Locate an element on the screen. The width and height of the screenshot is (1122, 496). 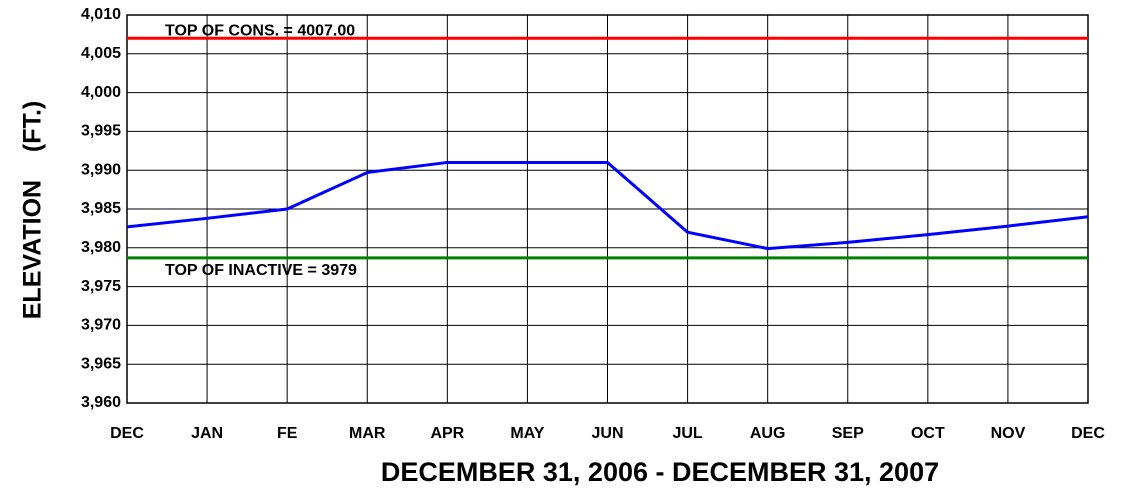
x-tick-label: NOV is located at coordinates (1008, 433).